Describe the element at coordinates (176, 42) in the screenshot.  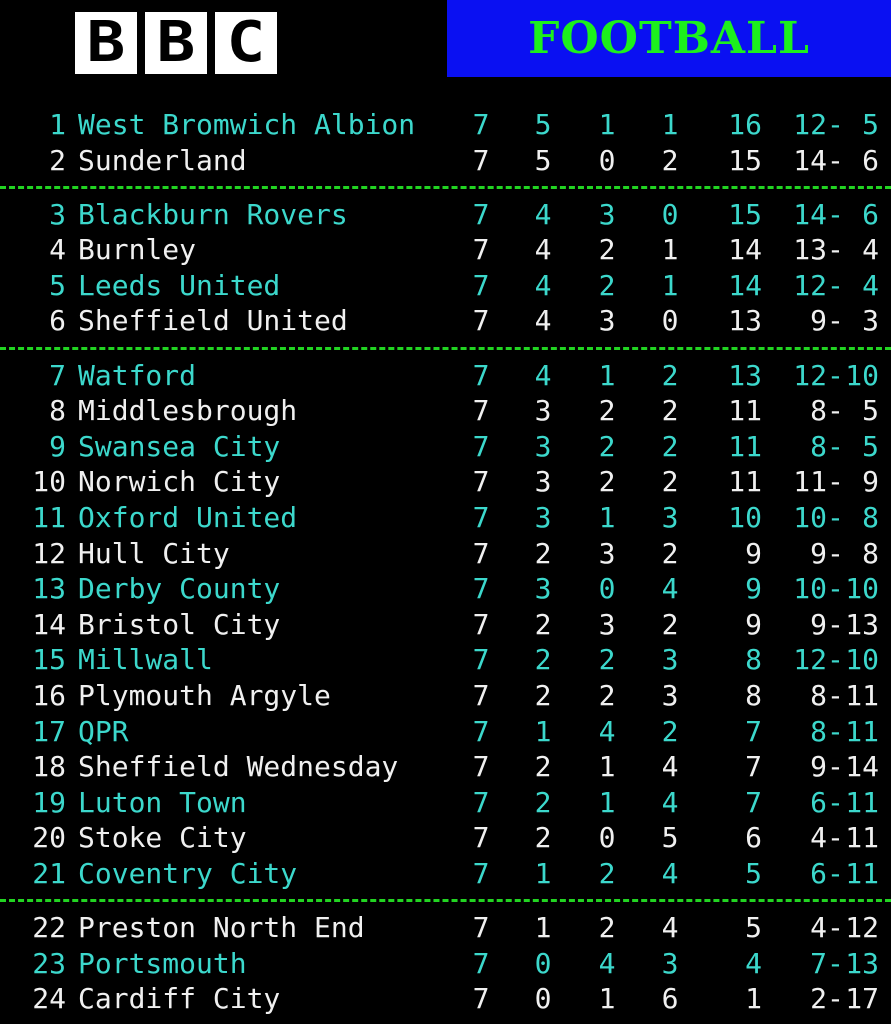
I see `logo-letter: B` at that location.